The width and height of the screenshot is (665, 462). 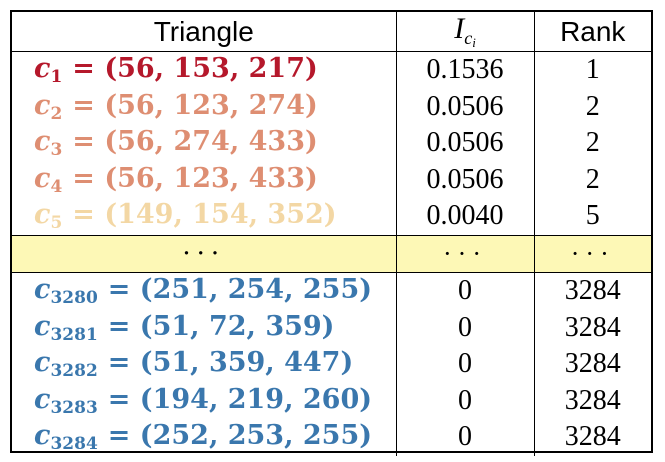 I want to click on table-row: c5 = (149, 154, 352) 0.0040 5, so click(x=331, y=216).